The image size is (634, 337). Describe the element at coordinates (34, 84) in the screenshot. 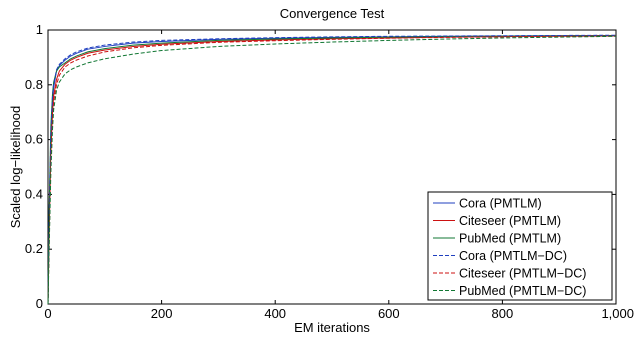

I see `y-tick-label: 0.8` at that location.